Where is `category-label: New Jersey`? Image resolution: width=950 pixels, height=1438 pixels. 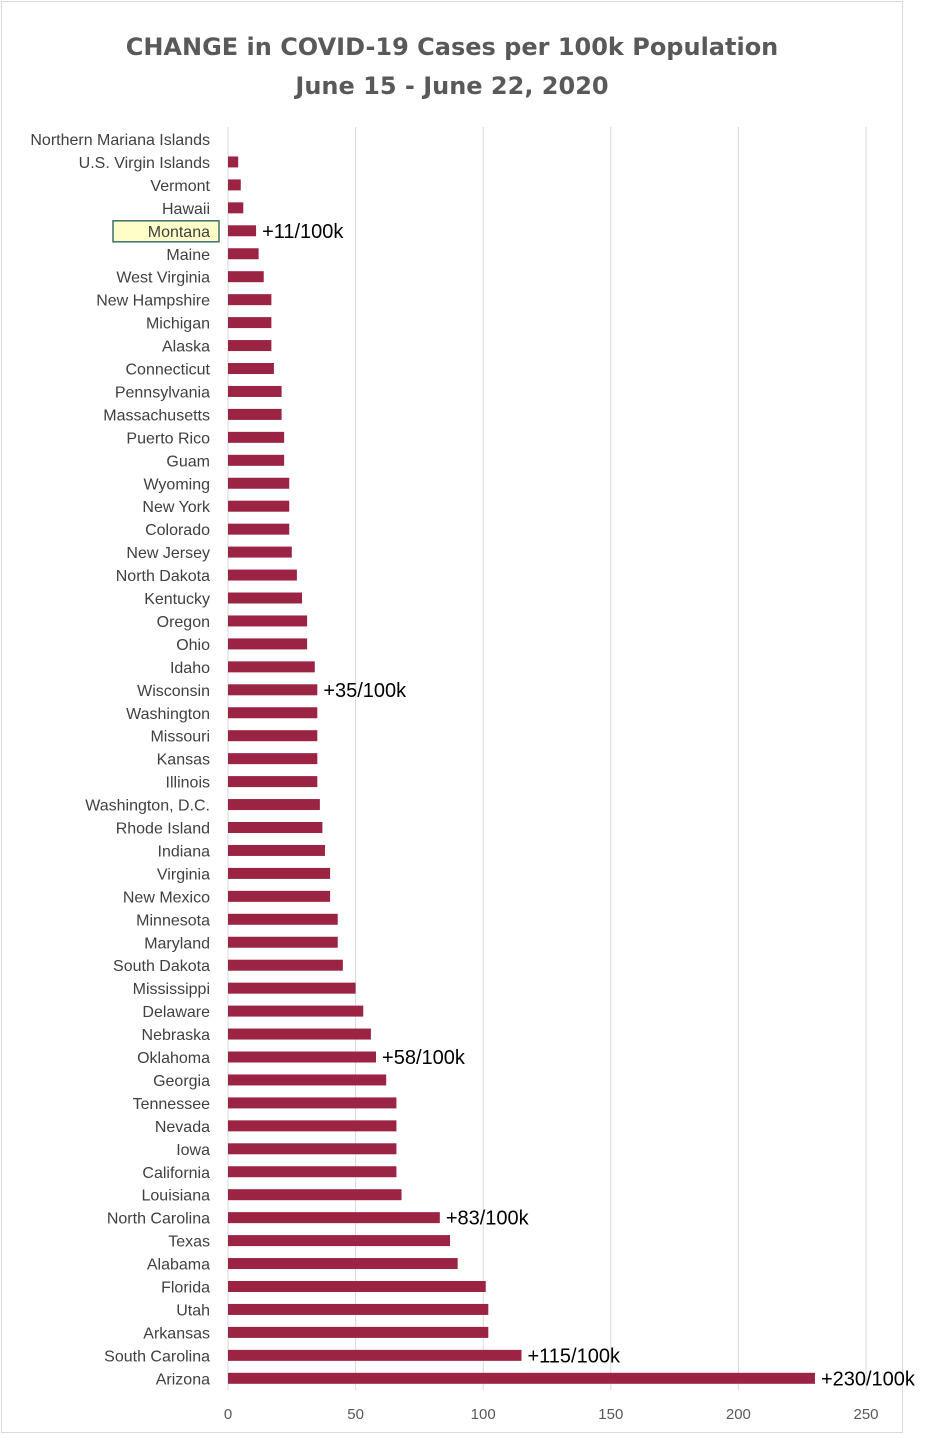
category-label: New Jersey is located at coordinates (168, 553).